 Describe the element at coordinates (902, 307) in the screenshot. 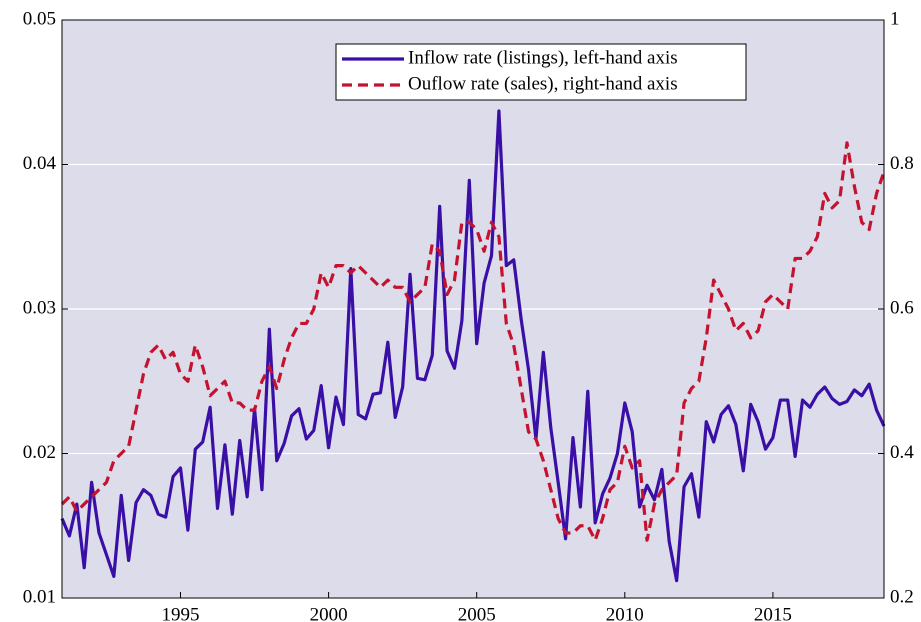

I see `y2-tick-label: 0.6` at that location.